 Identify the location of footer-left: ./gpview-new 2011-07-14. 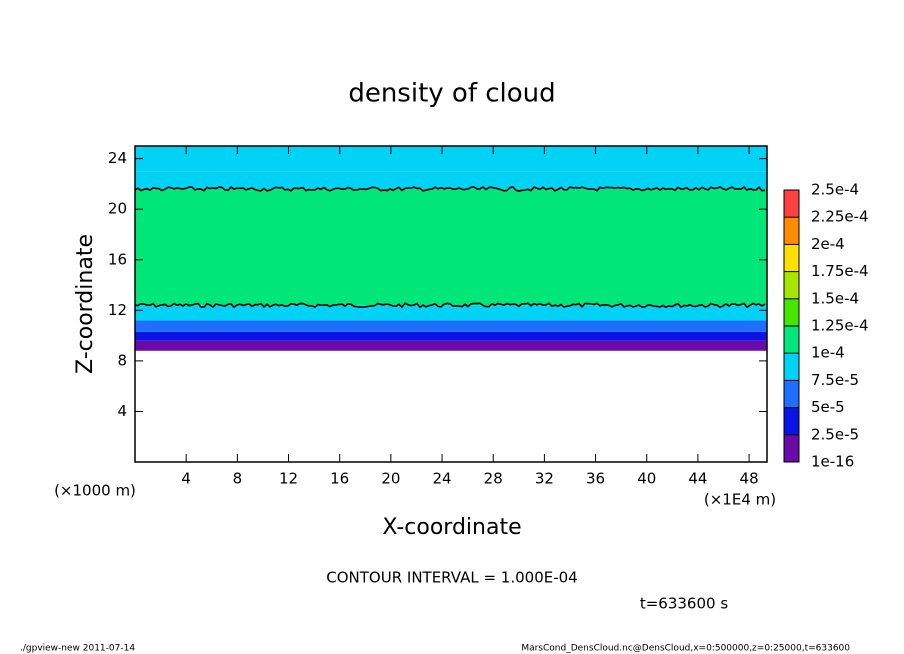
(77, 649).